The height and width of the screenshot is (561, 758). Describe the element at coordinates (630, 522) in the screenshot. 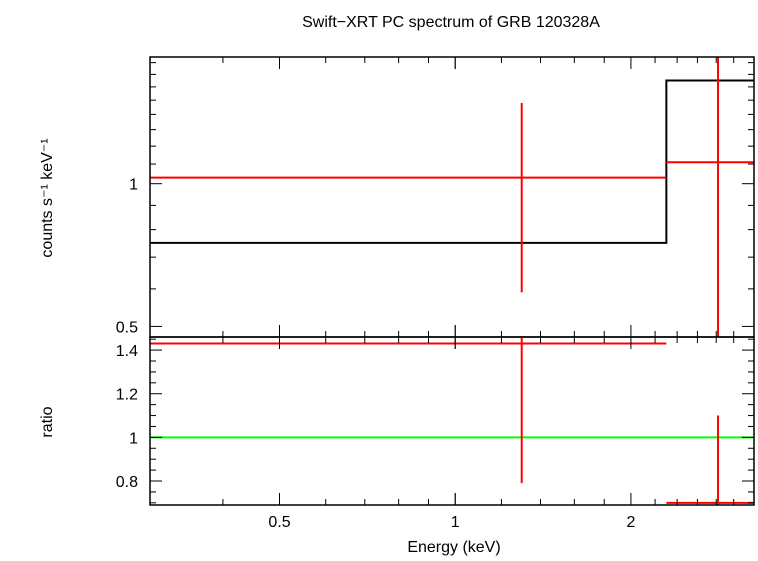

I see `x-tick-label: 2` at that location.